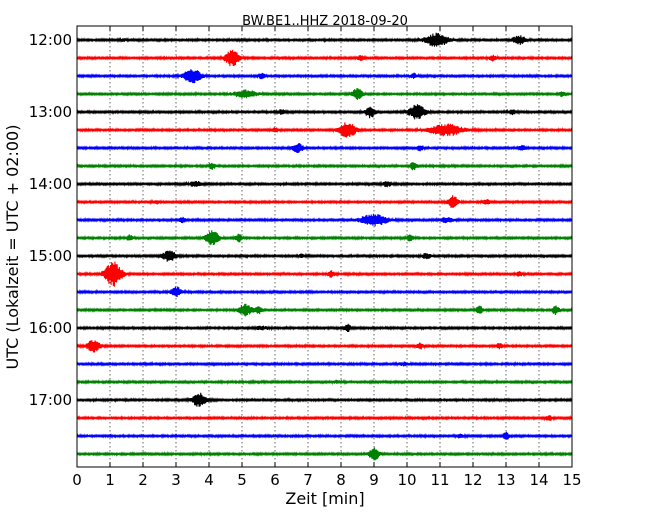 This screenshot has height=520, width=650. Describe the element at coordinates (50, 256) in the screenshot. I see `y-tick-label: 15:00` at that location.